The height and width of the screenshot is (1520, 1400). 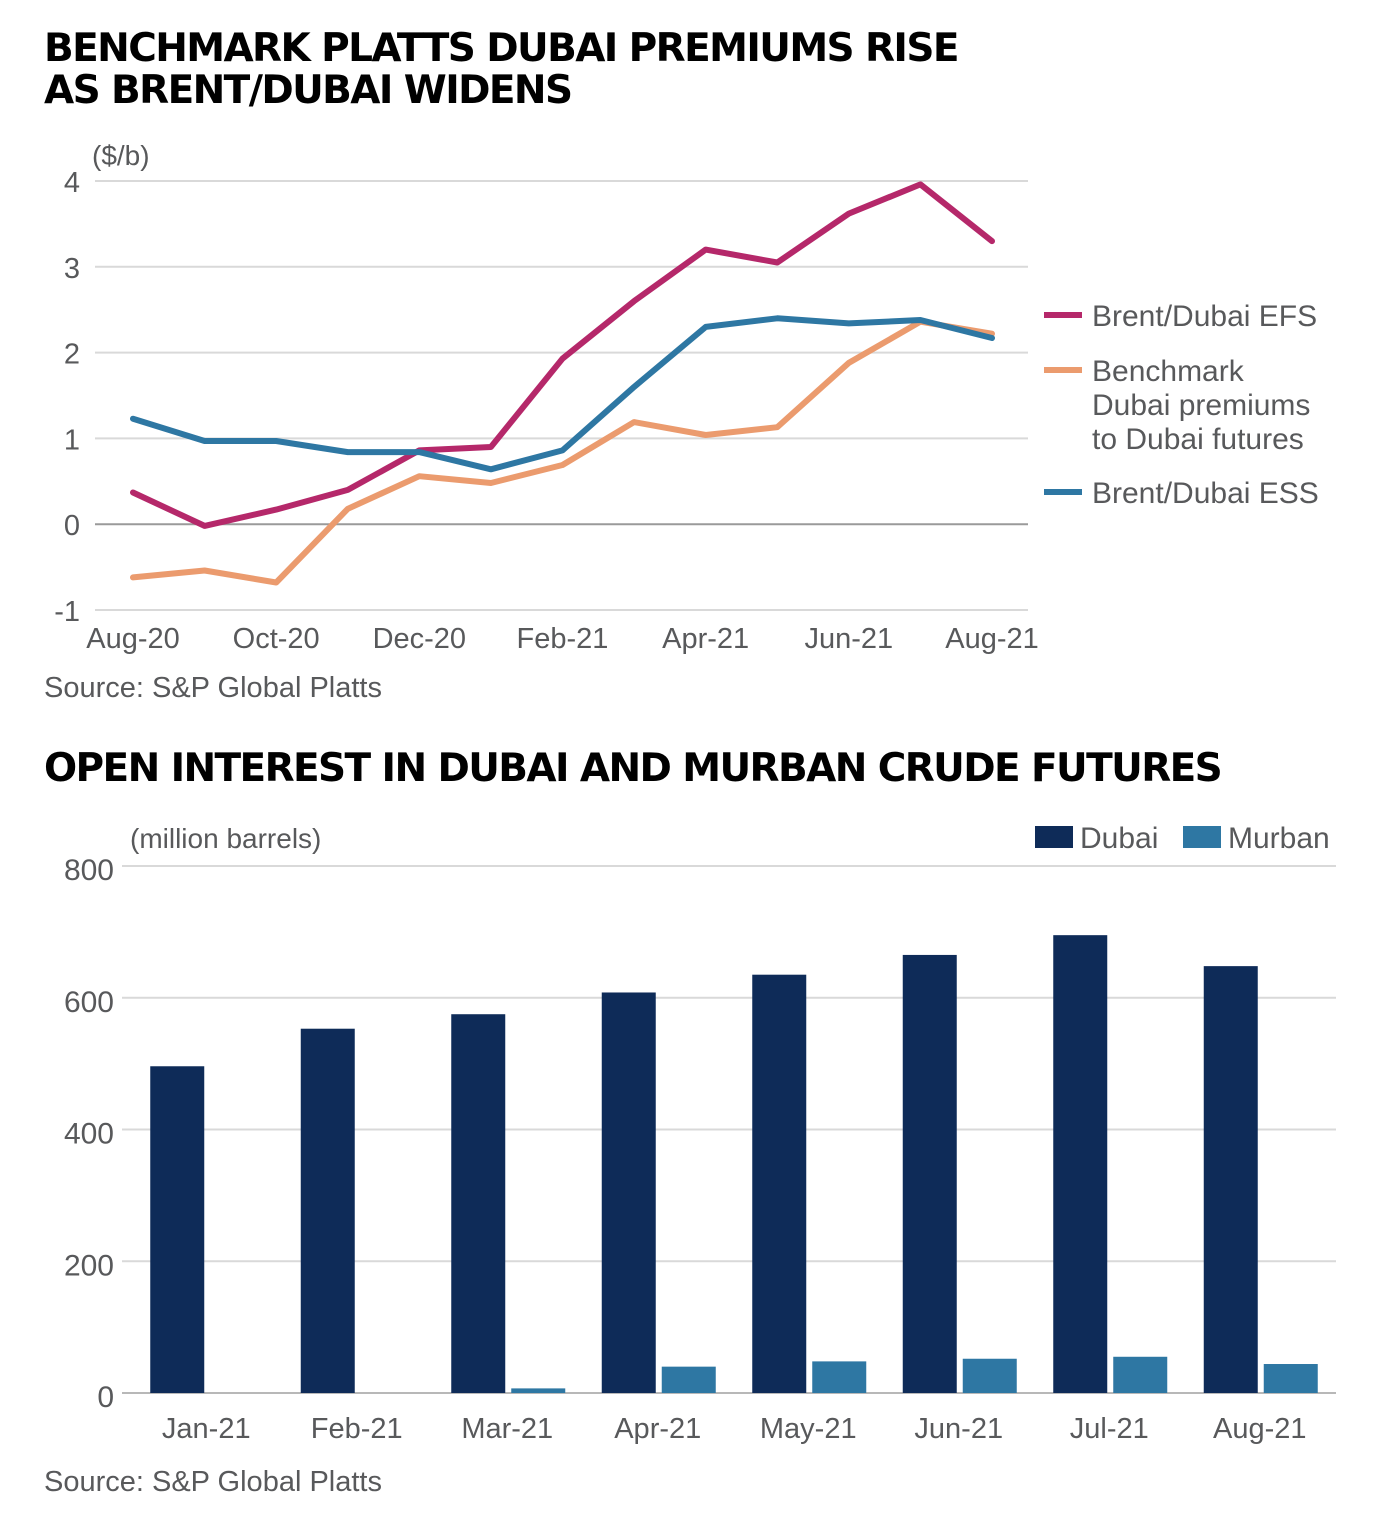 I want to click on legend-label-dubai: Dubai, so click(x=1119, y=838).